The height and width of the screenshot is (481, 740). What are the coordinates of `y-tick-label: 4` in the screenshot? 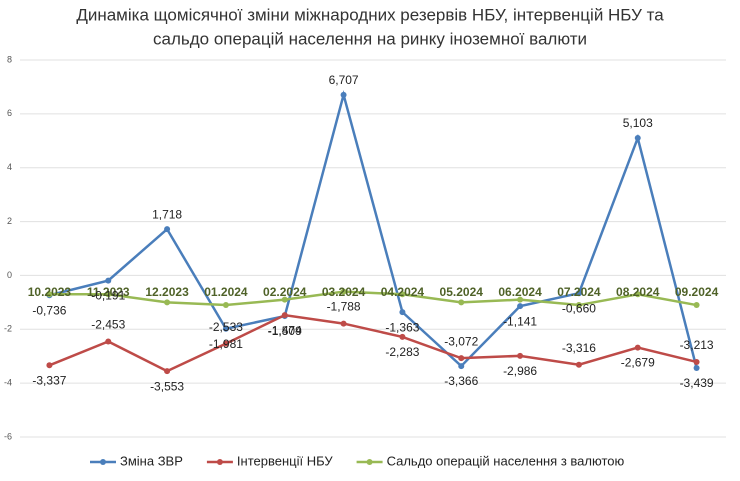 It's located at (9, 167).